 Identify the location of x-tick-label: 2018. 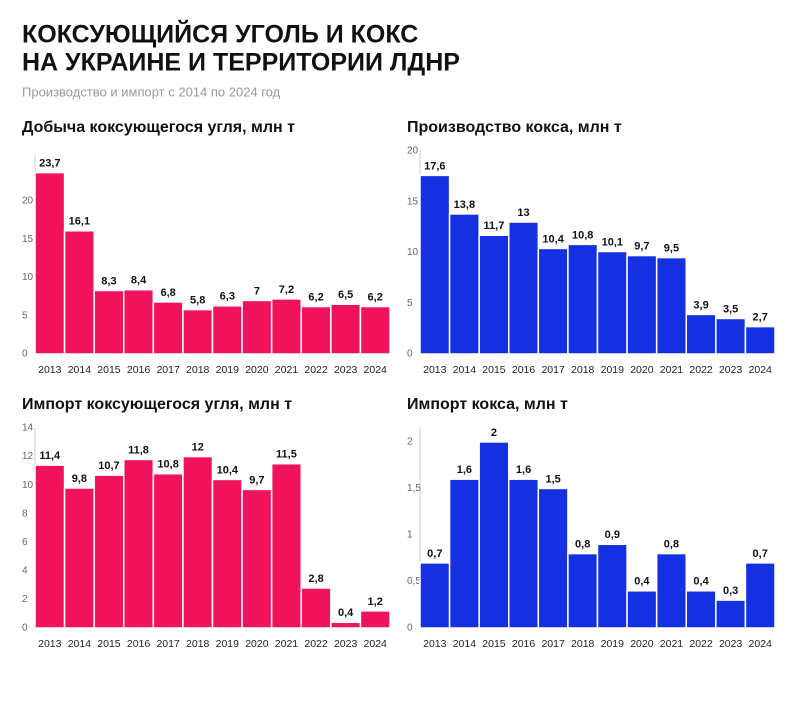
(583, 644).